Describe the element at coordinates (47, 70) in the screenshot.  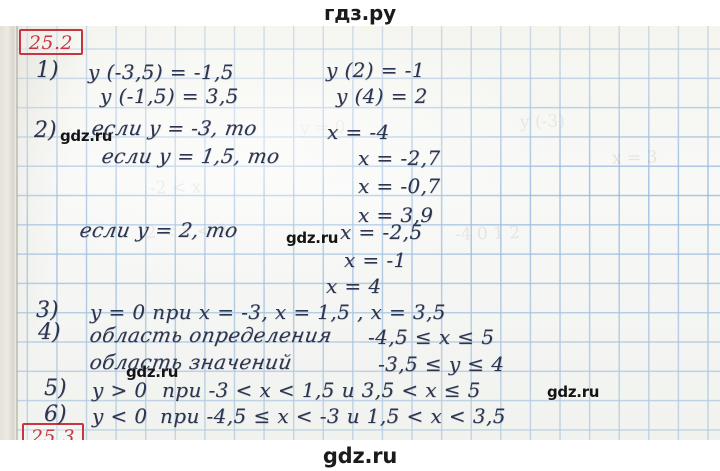
I see `item-index-1: 1)` at that location.